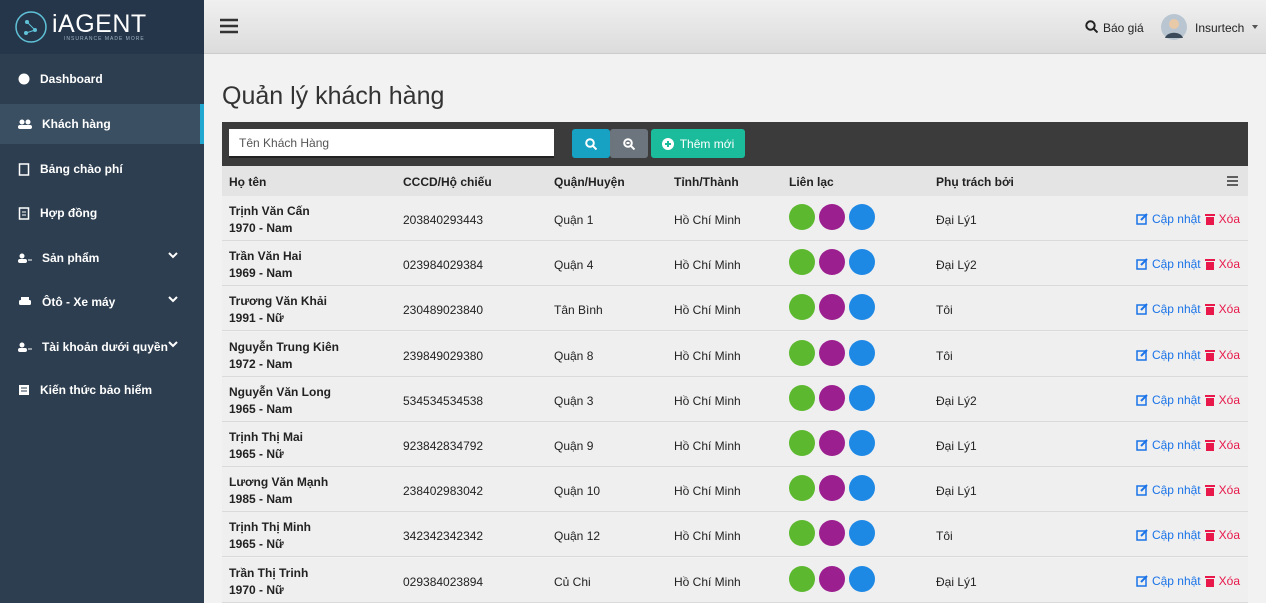 Image resolution: width=1266 pixels, height=603 pixels. What do you see at coordinates (1123, 28) in the screenshot?
I see `quote-link: Báo giá` at bounding box center [1123, 28].